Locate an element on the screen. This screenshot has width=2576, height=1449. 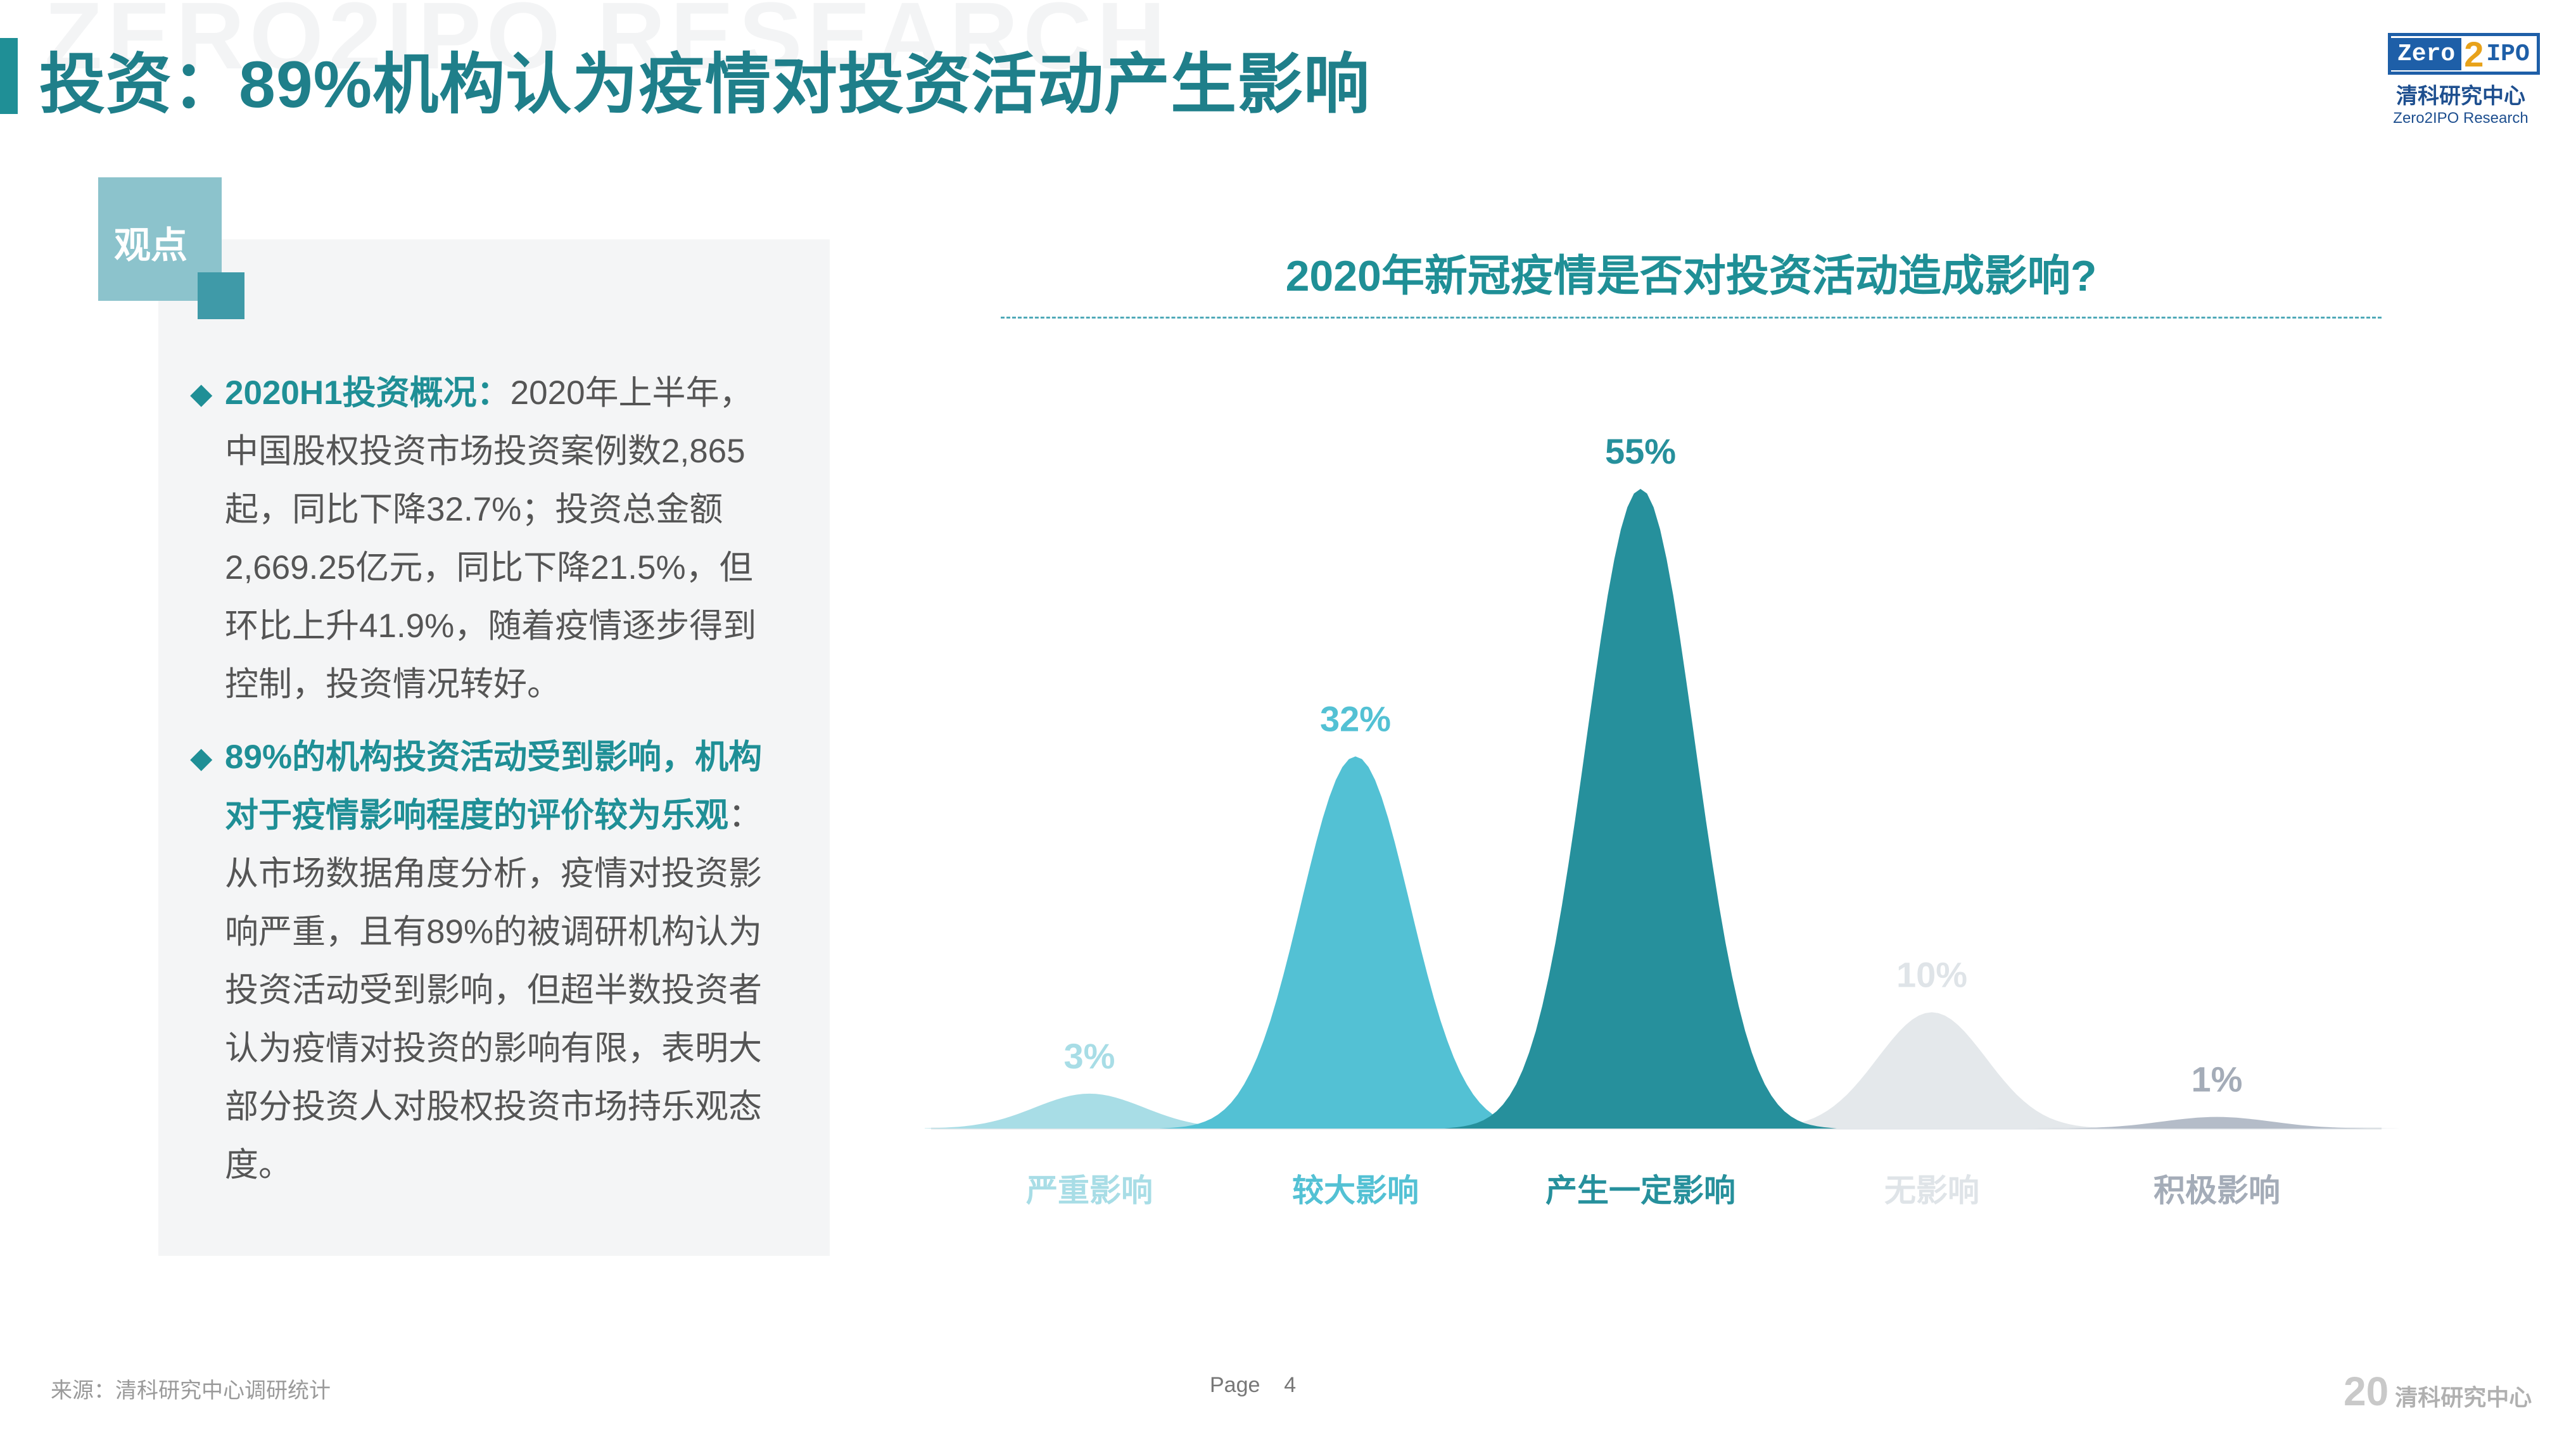
zero2ipo-logo: Zero 2 IPO 清科研究中心 Zero2IPO Research is located at coordinates (2467, 80).